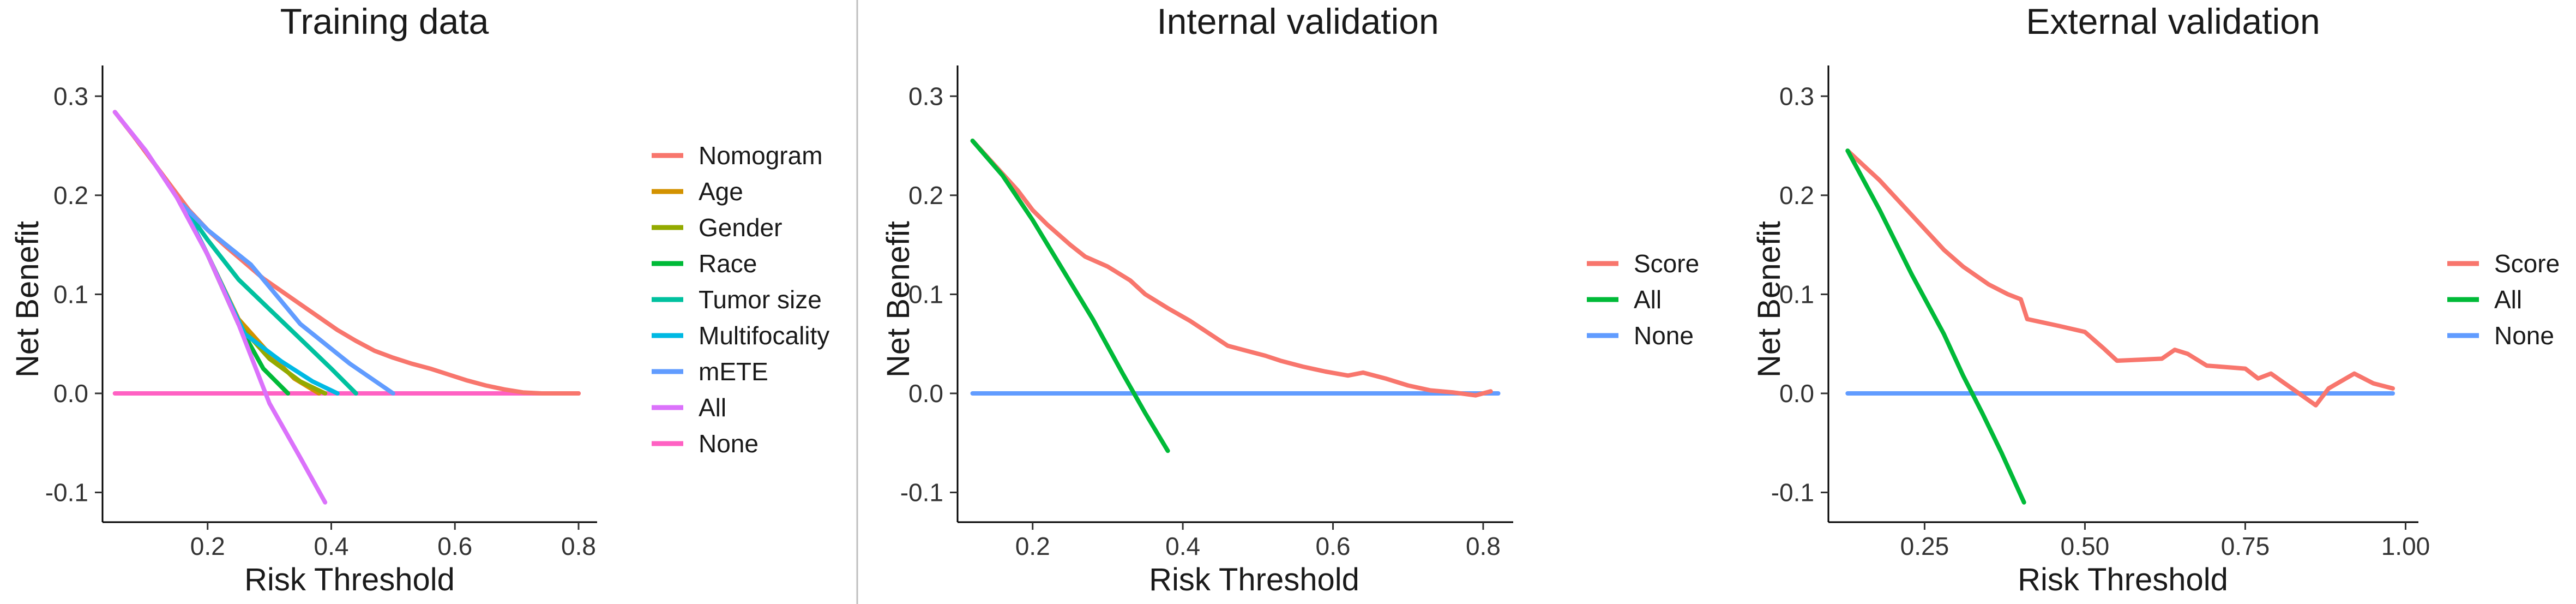 Image resolution: width=2576 pixels, height=604 pixels. What do you see at coordinates (740, 228) in the screenshot?
I see `legend-label-gender: Gender` at bounding box center [740, 228].